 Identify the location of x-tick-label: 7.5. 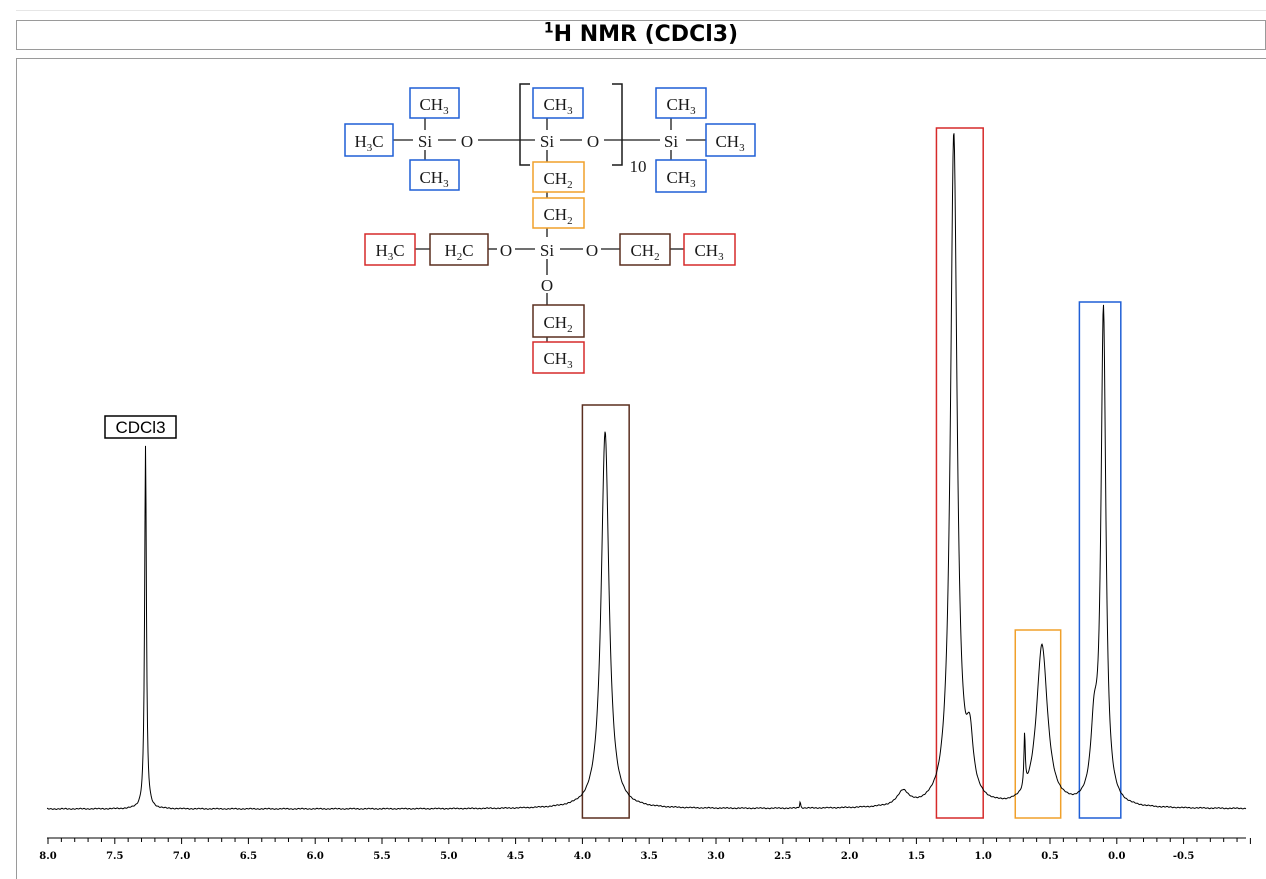
(114, 856).